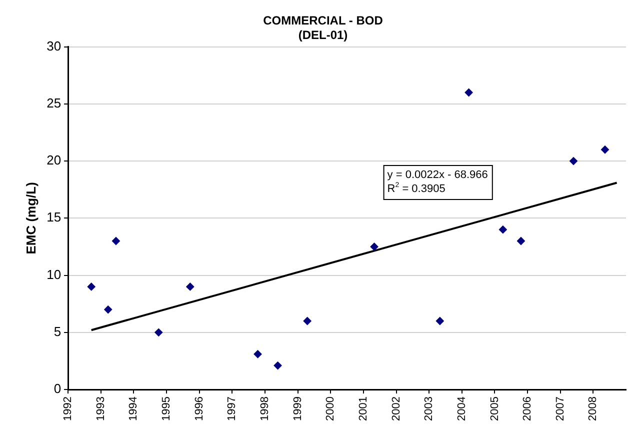  I want to click on x-tick-label: 1997, so click(232, 409).